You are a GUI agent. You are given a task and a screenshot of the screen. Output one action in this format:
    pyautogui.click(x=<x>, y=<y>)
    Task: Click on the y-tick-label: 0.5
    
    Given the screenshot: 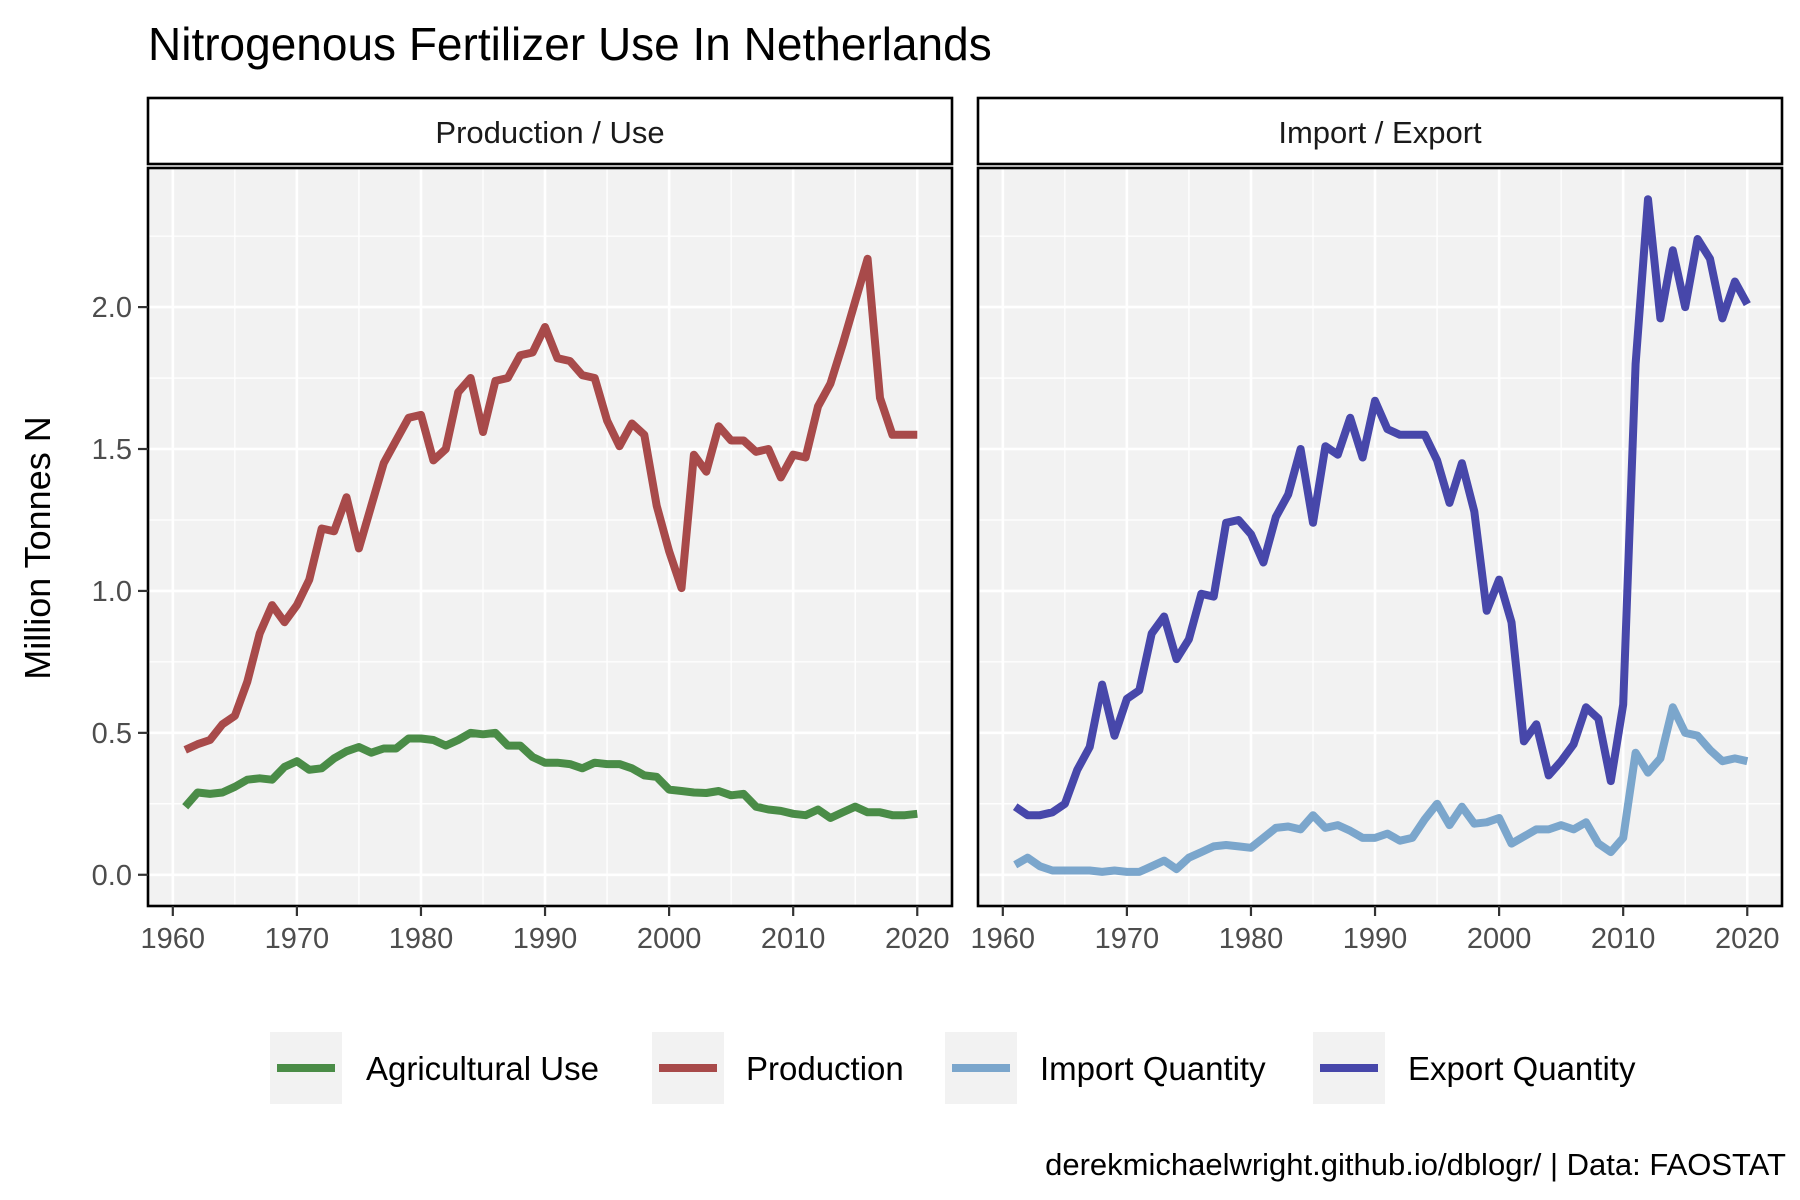 What is the action you would take?
    pyautogui.click(x=112, y=734)
    